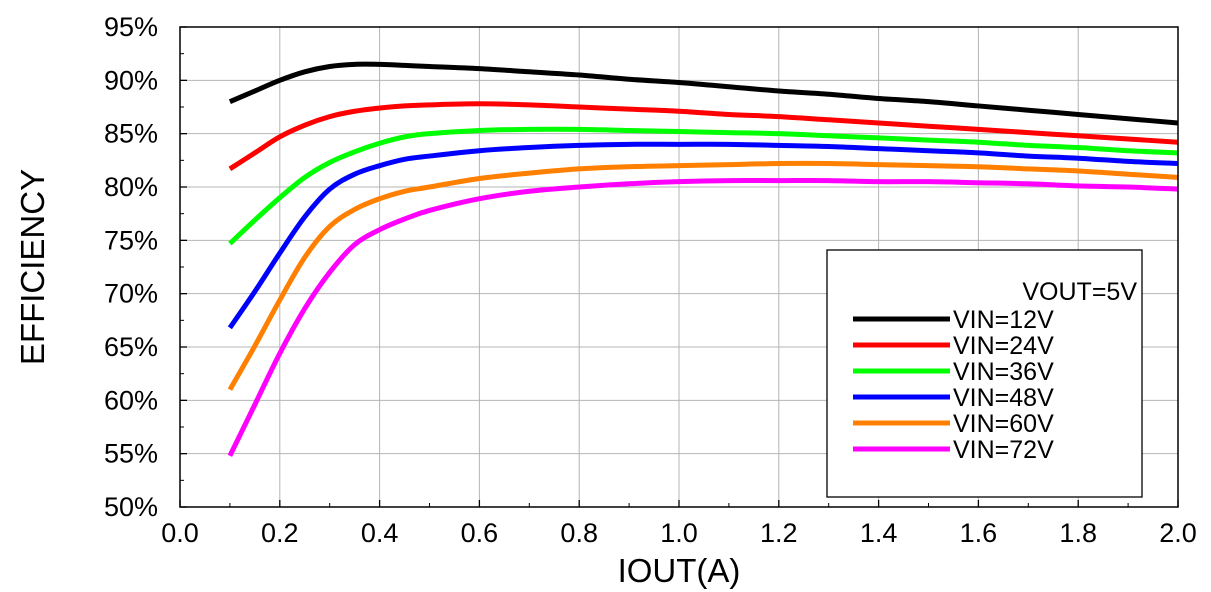 The image size is (1211, 592). What do you see at coordinates (1079, 292) in the screenshot?
I see `legend-title: VOUT=5V` at bounding box center [1079, 292].